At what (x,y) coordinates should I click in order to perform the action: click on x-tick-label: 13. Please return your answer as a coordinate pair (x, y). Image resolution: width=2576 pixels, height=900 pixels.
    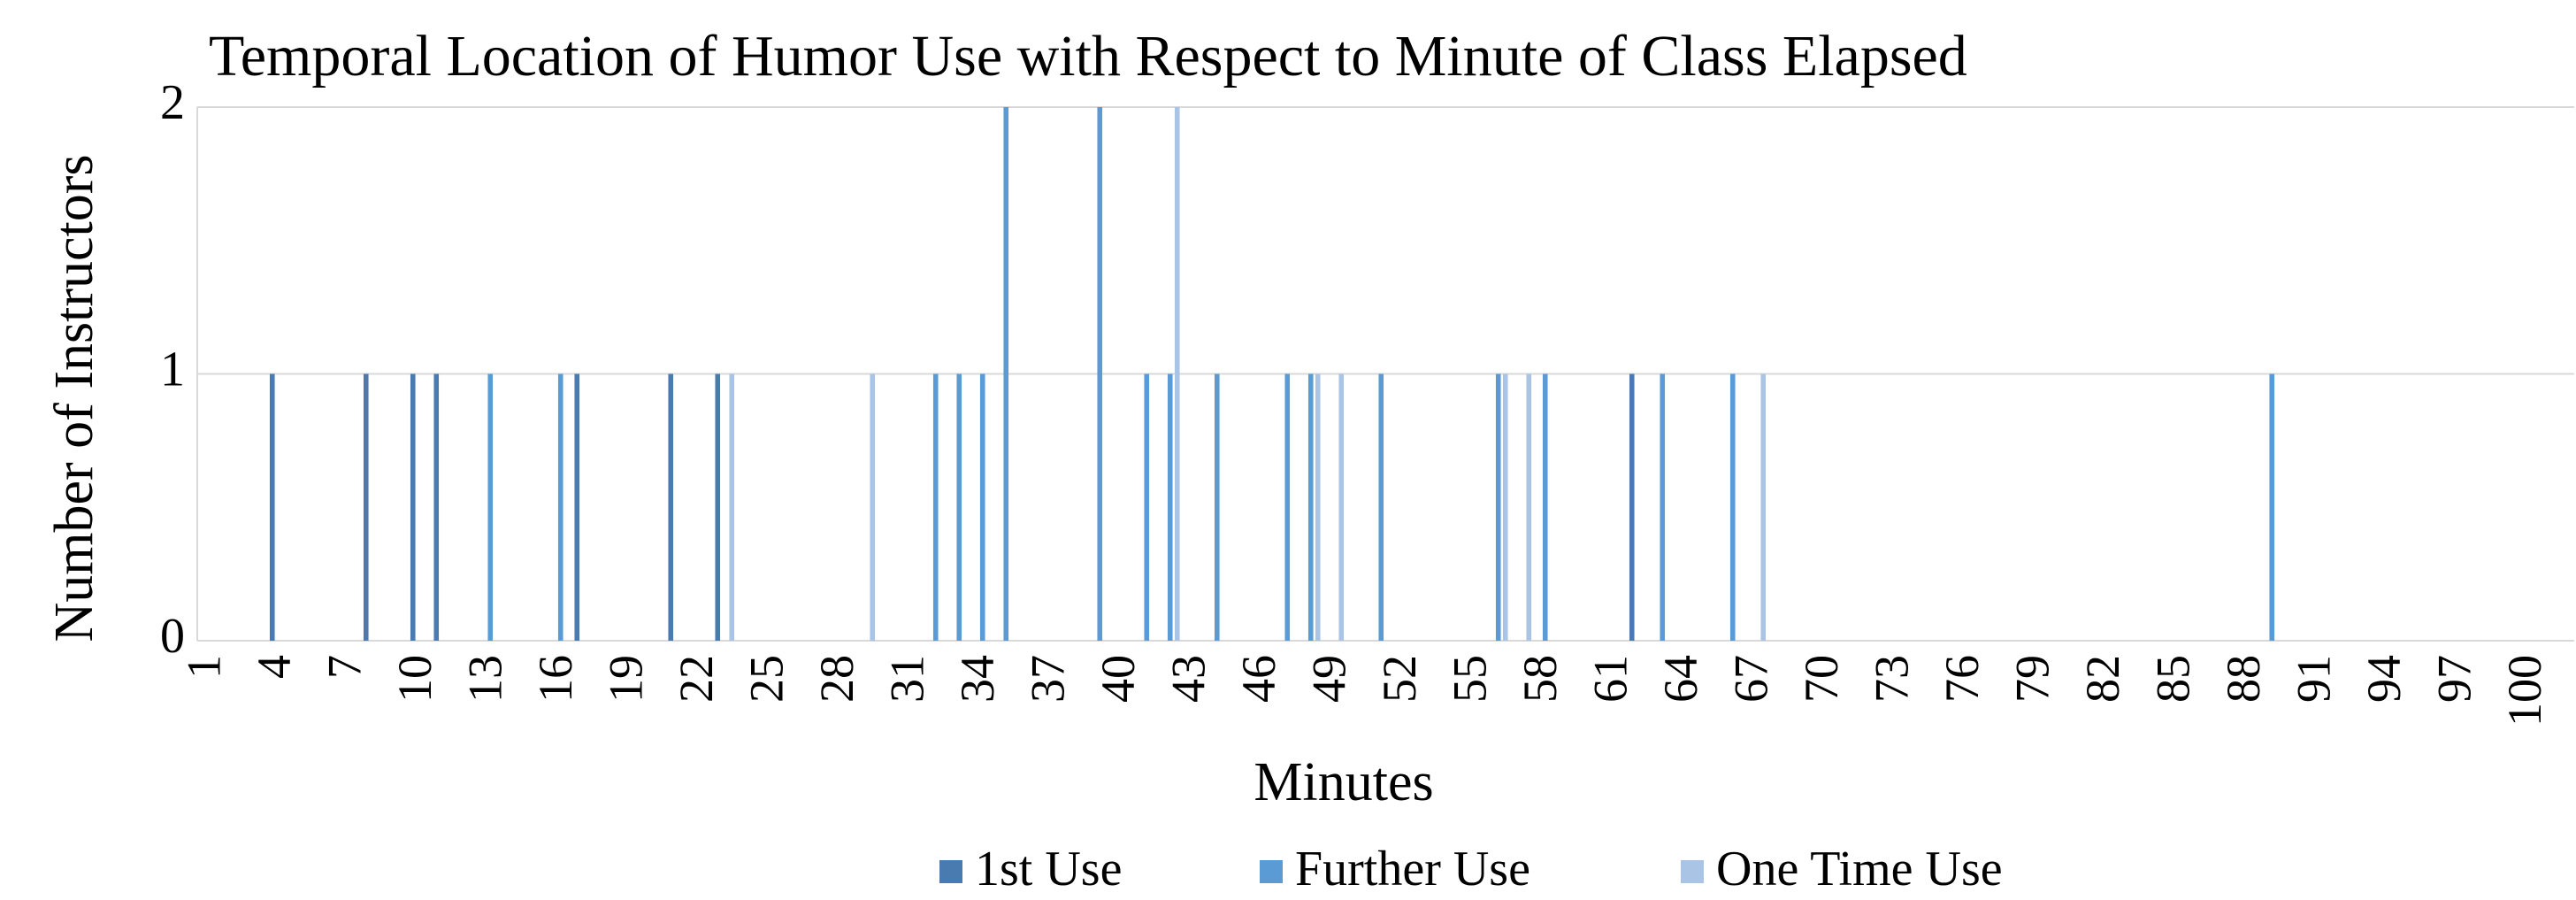
    Looking at the image, I should click on (485, 679).